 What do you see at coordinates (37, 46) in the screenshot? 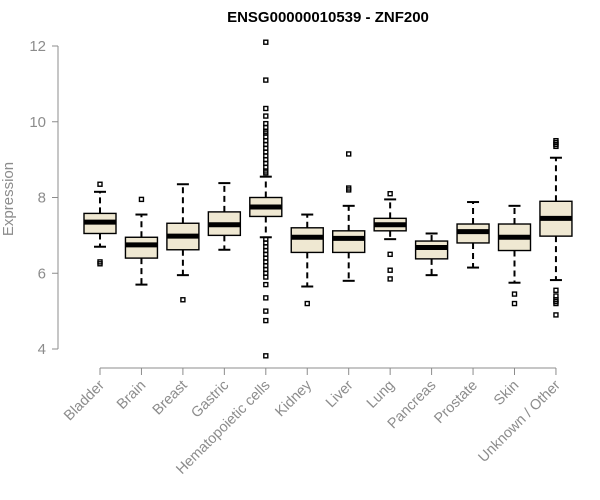
I see `y-tick-label: 12` at bounding box center [37, 46].